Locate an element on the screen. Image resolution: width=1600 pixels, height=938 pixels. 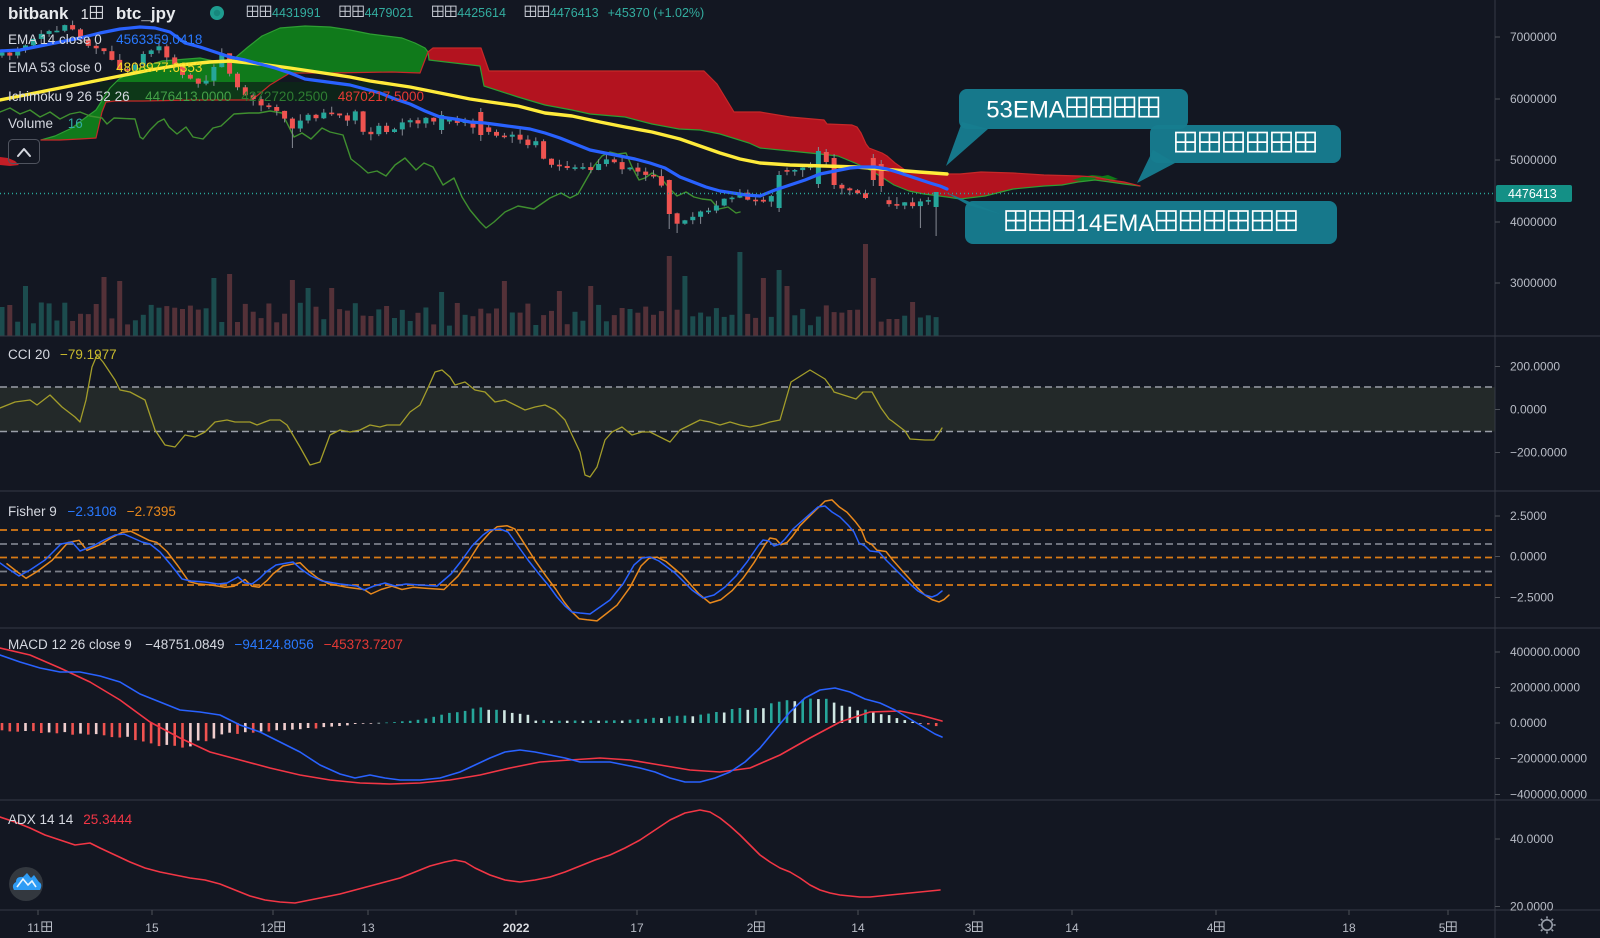
svg-text: 2 is located at coordinates (750, 928).